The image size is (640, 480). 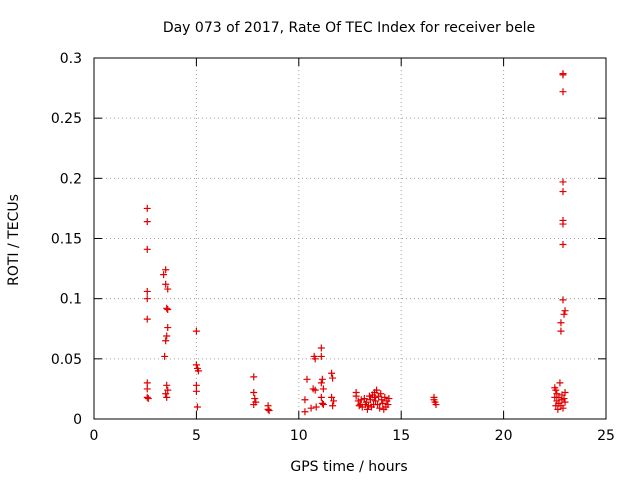 I want to click on y-tick-label: 0.25, so click(x=66, y=119).